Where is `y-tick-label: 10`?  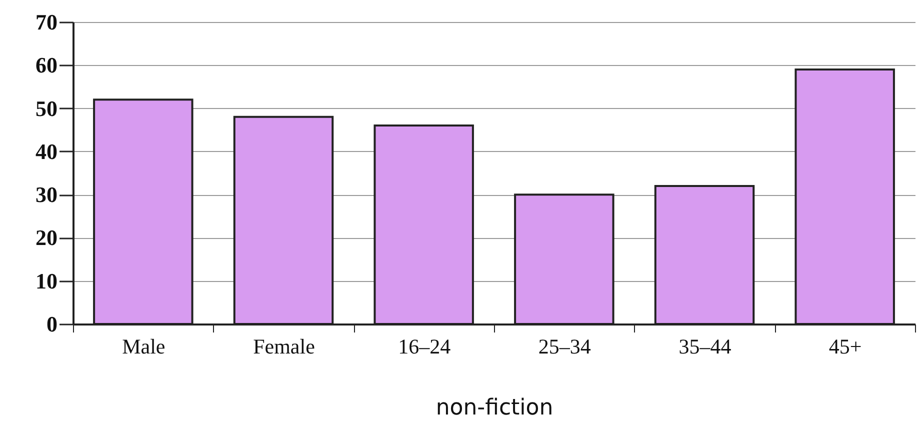 y-tick-label: 10 is located at coordinates (47, 281).